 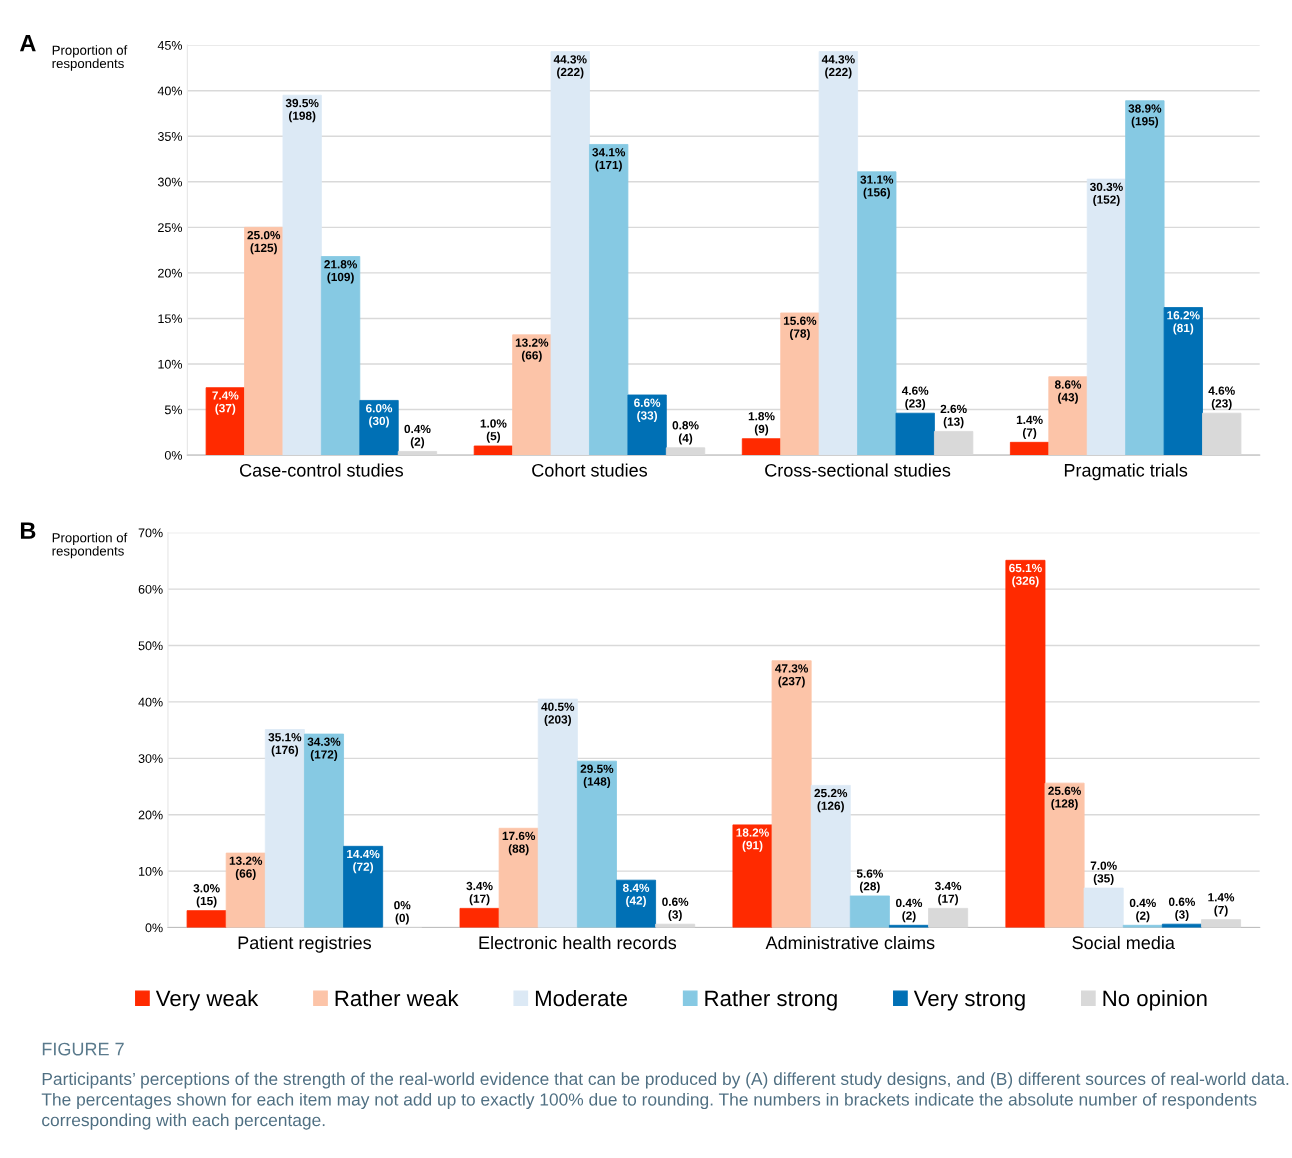 What do you see at coordinates (578, 942) in the screenshot?
I see `x-tick-label: Electronic health records` at bounding box center [578, 942].